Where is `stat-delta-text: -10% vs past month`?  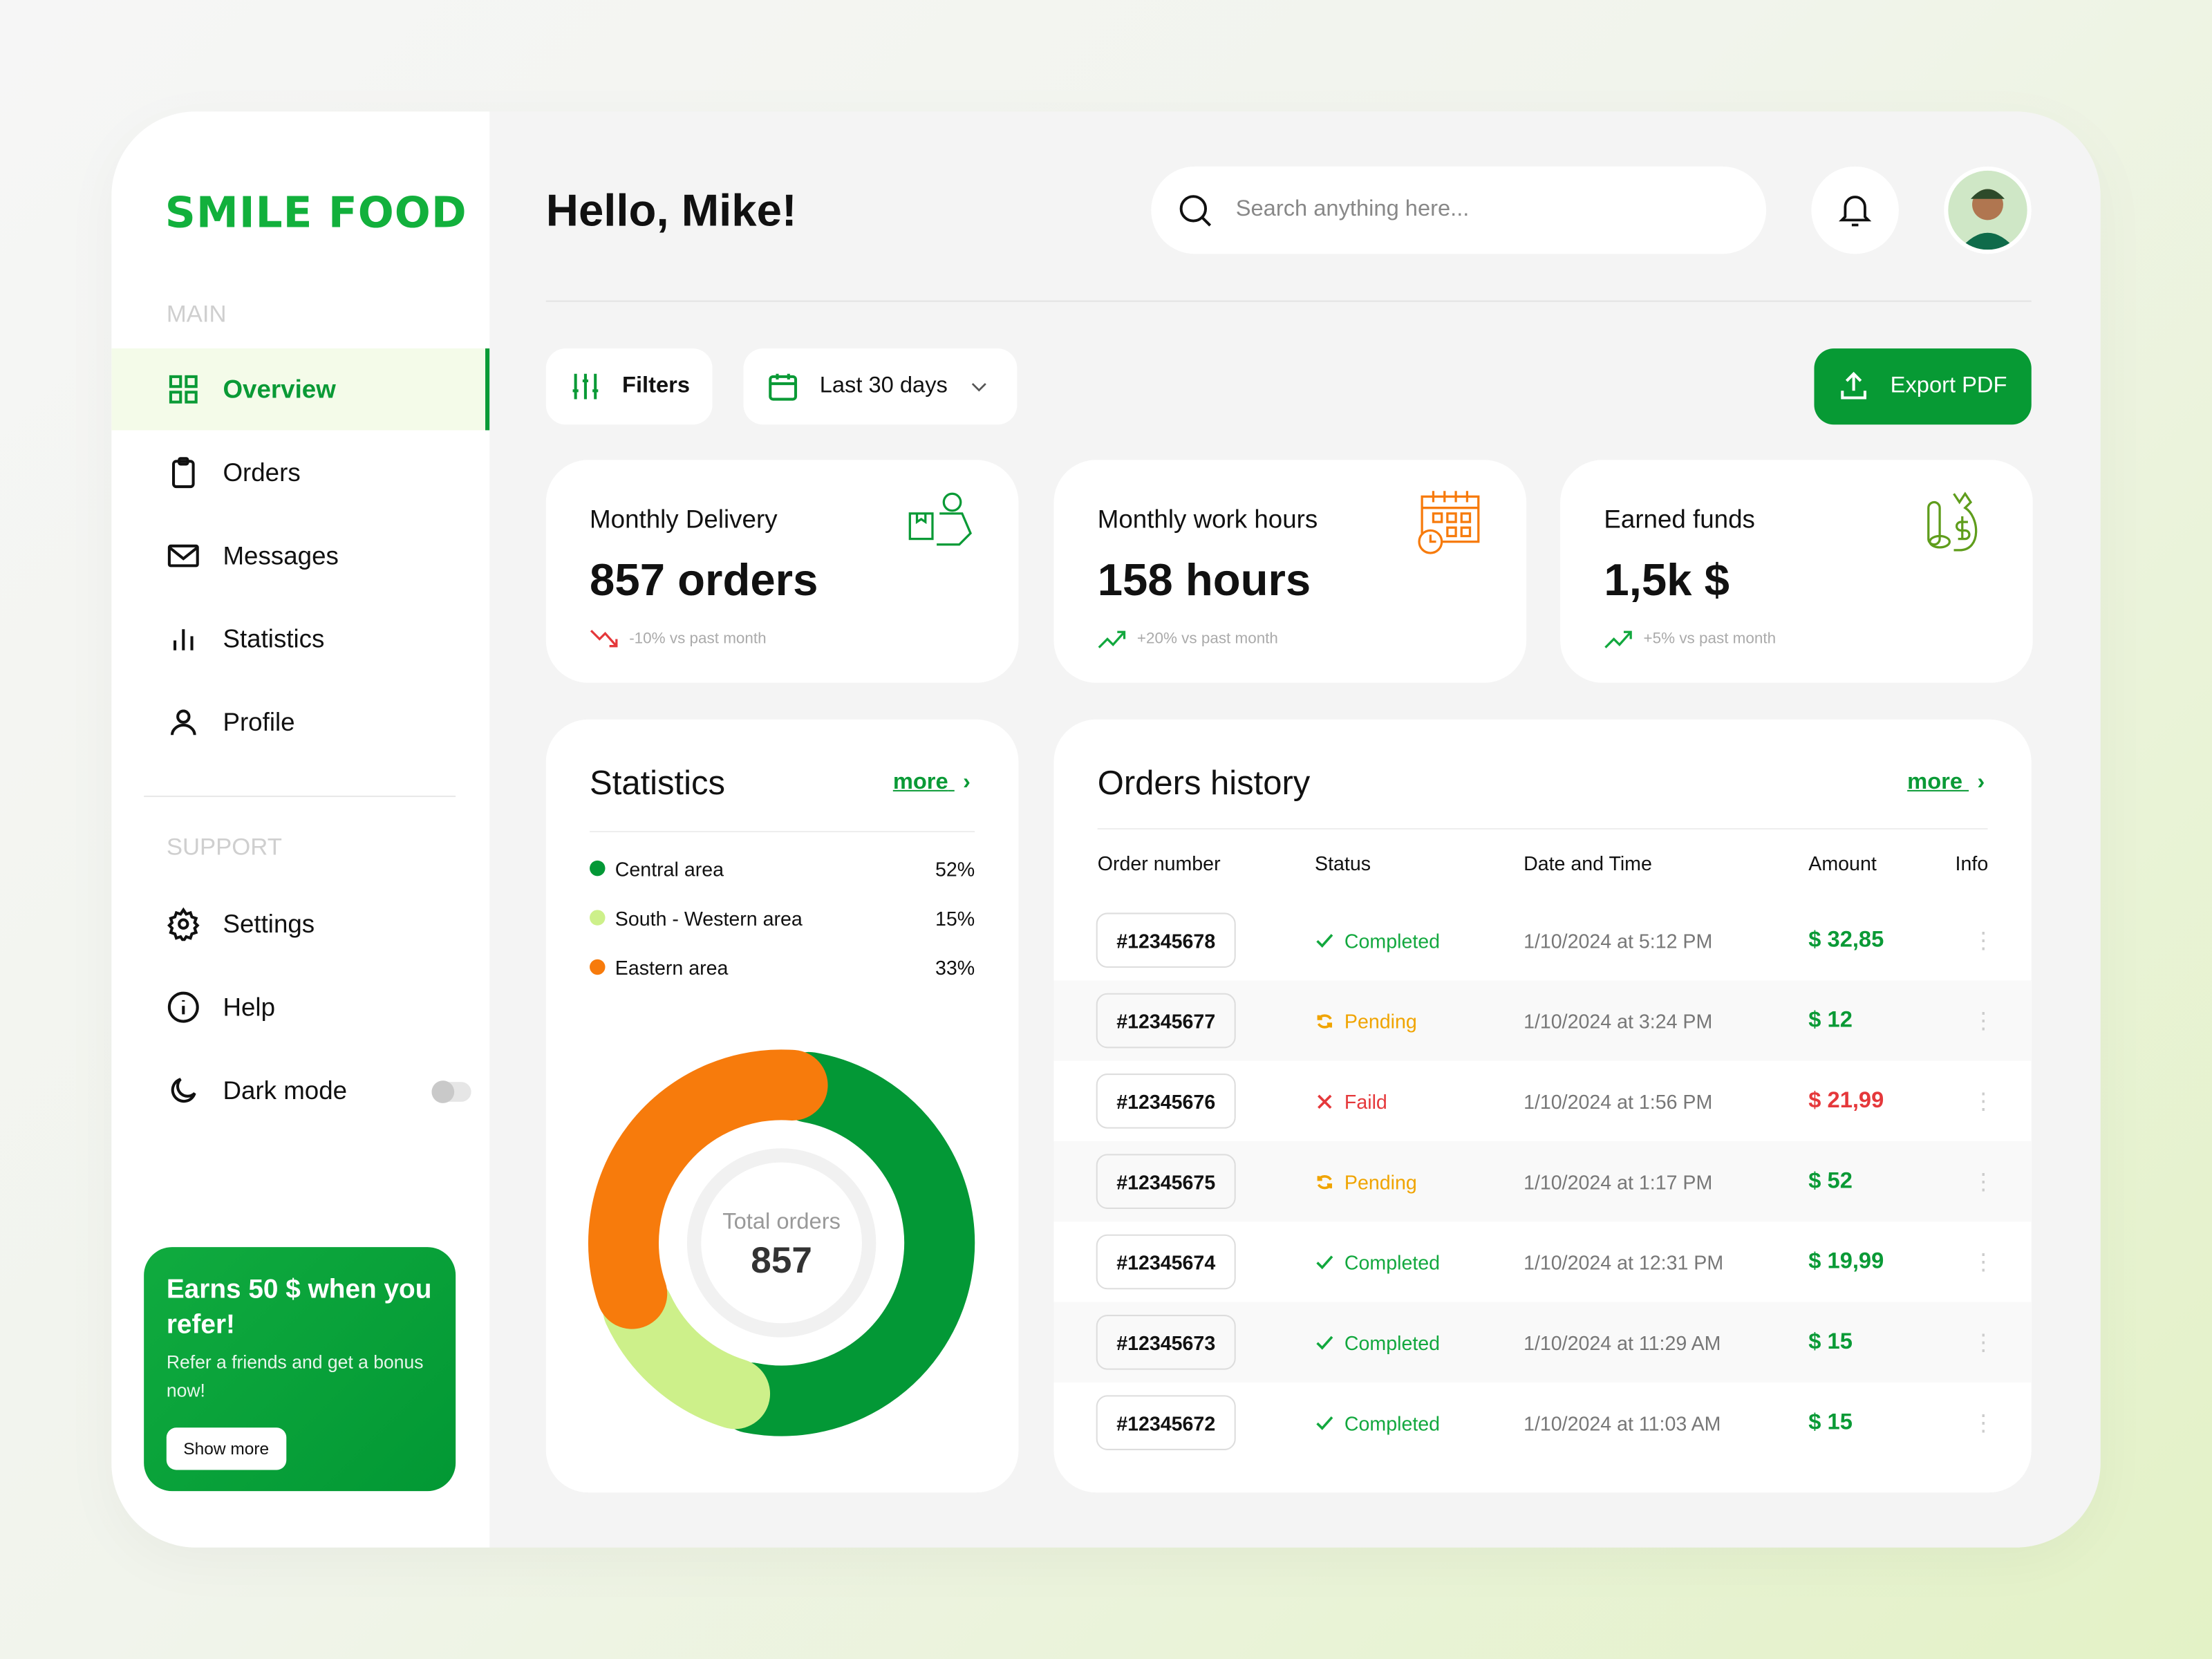
stat-delta-text: -10% vs past month is located at coordinates (698, 639).